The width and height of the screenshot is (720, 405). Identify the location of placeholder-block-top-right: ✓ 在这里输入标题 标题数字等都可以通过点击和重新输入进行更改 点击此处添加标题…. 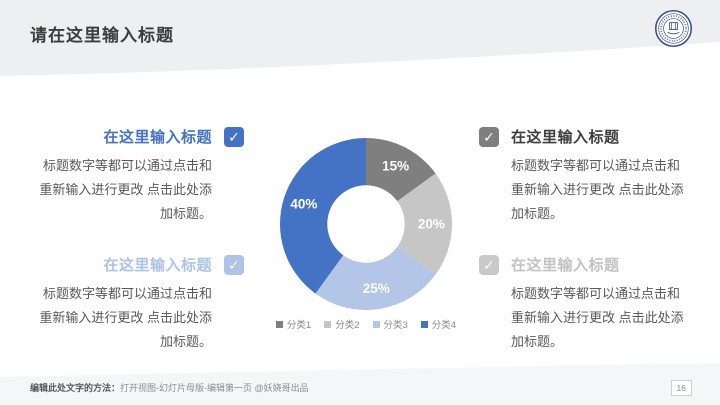
(590, 176).